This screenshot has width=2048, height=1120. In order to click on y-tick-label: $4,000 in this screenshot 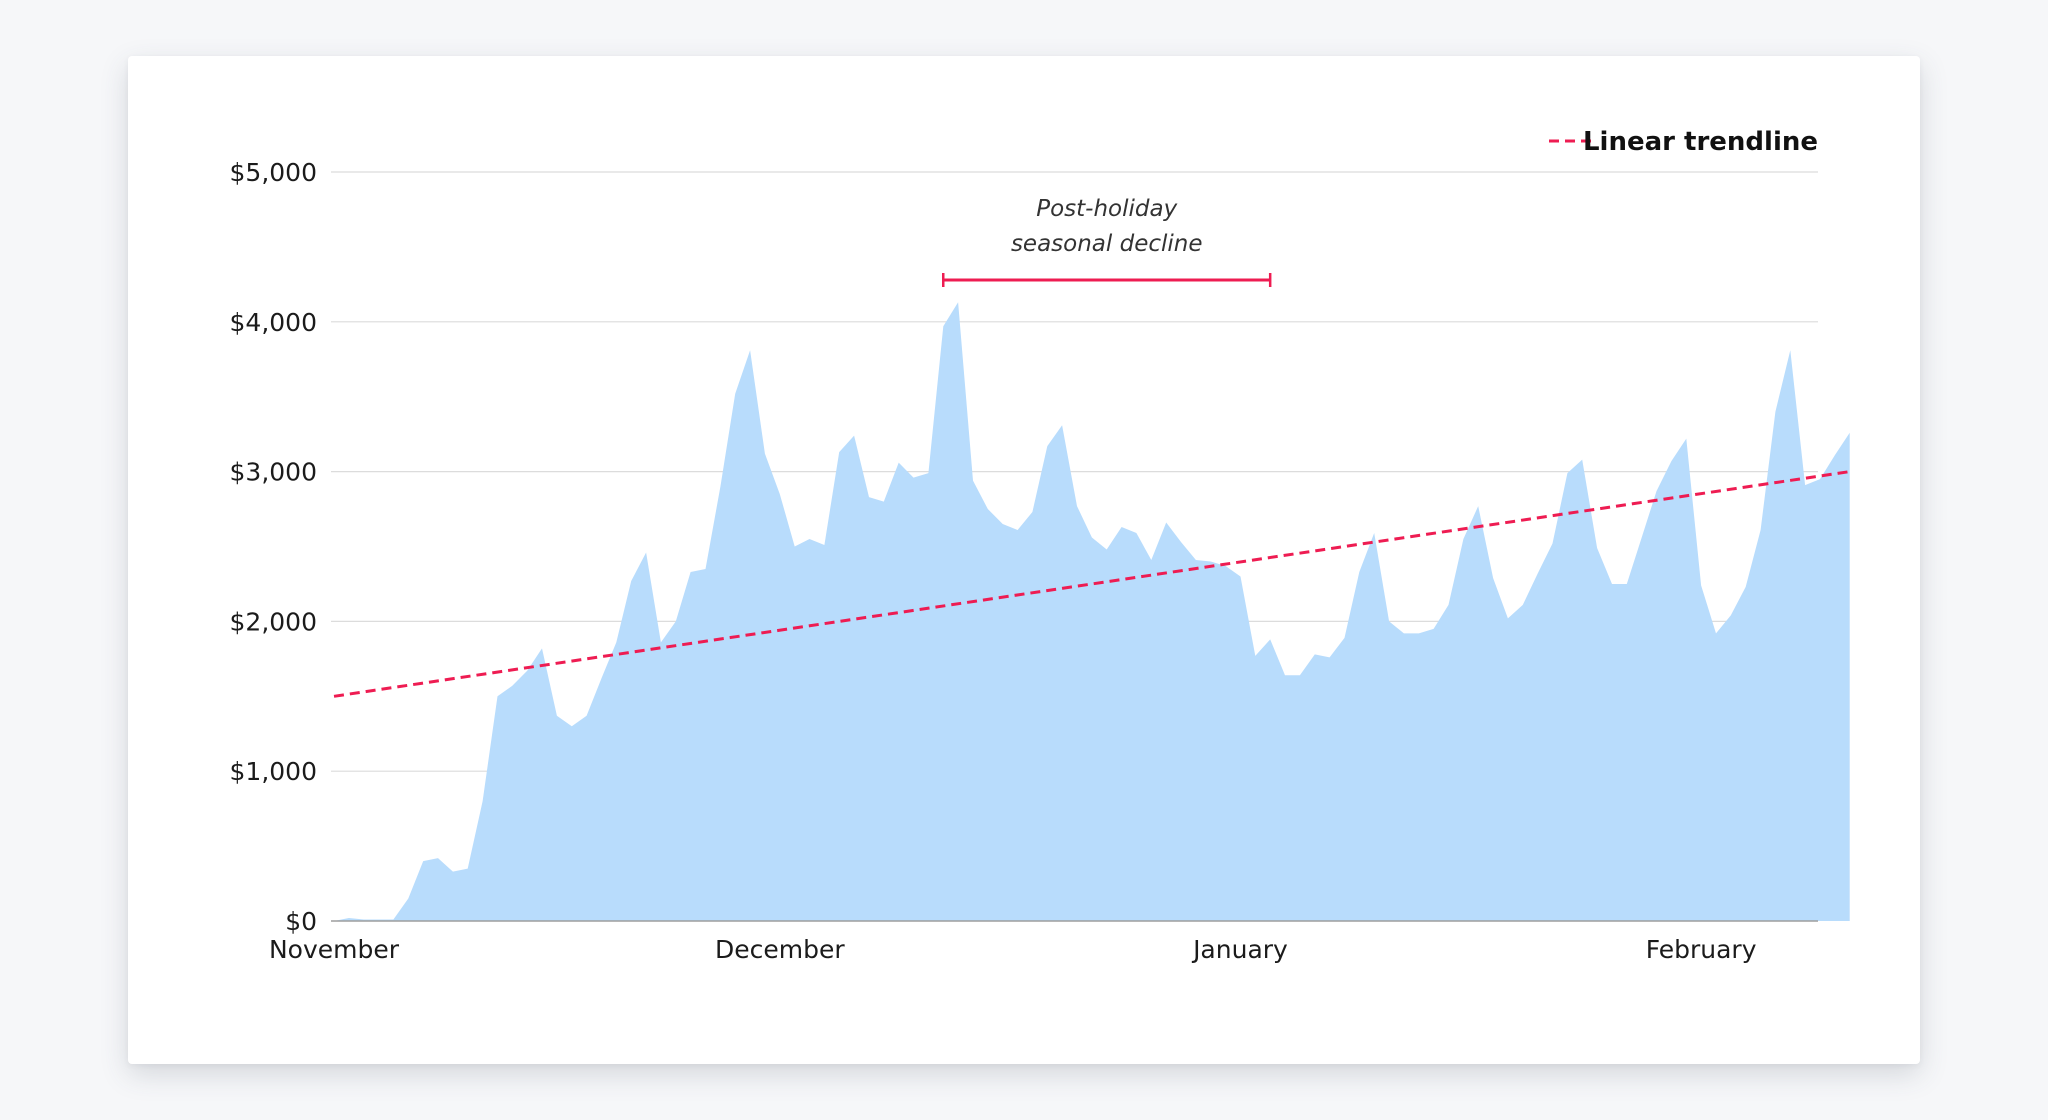, I will do `click(273, 322)`.